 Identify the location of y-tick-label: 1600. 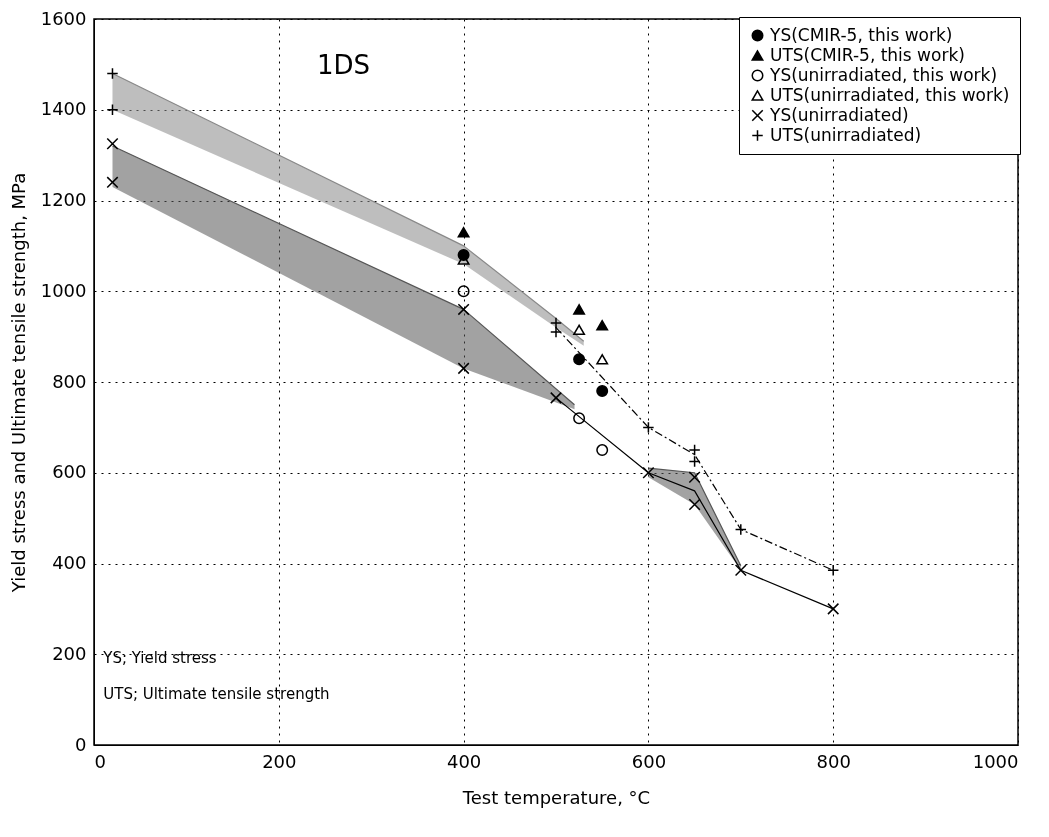
(63, 18).